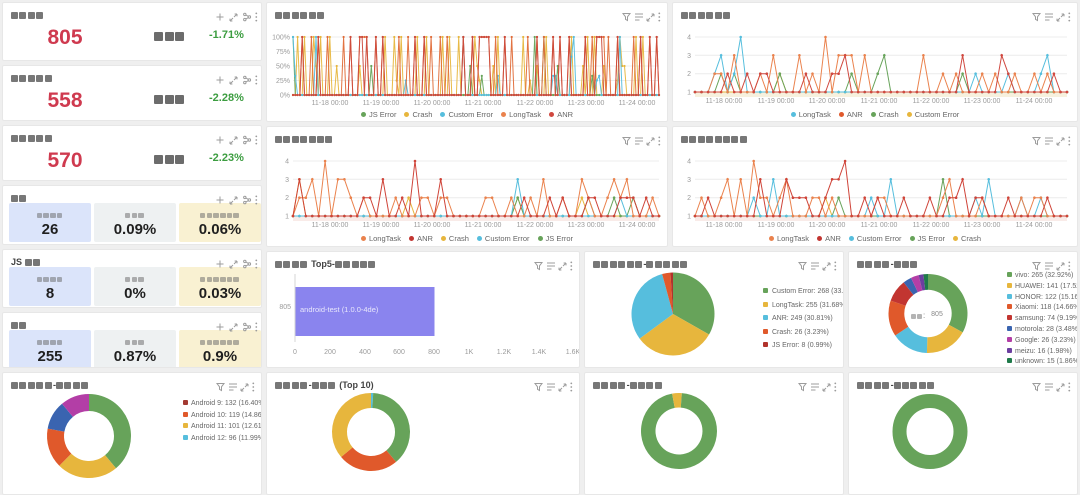 The image size is (1080, 495). Describe the element at coordinates (281, 38) in the screenshot. I see `svg-text: 100%` at that location.